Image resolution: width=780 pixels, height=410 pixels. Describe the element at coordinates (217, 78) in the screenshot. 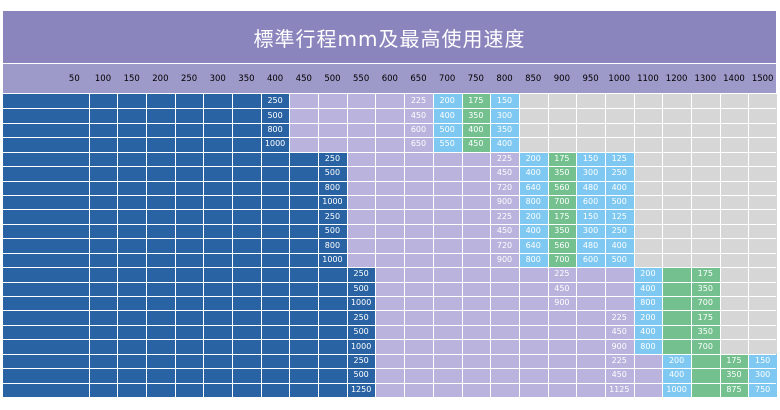

I see `column-header-300: 300` at that location.